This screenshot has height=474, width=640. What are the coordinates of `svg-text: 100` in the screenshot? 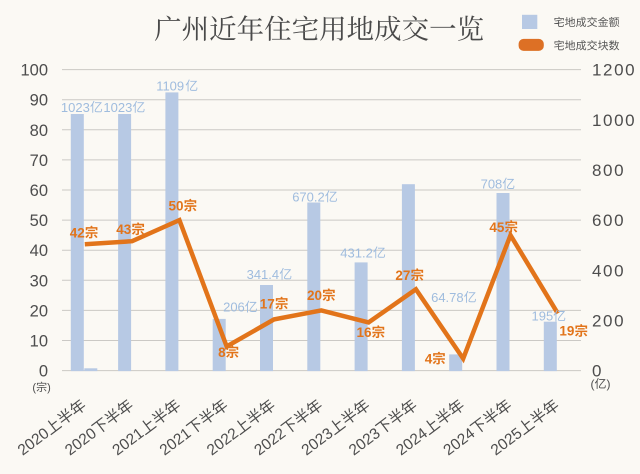 It's located at (34, 71).